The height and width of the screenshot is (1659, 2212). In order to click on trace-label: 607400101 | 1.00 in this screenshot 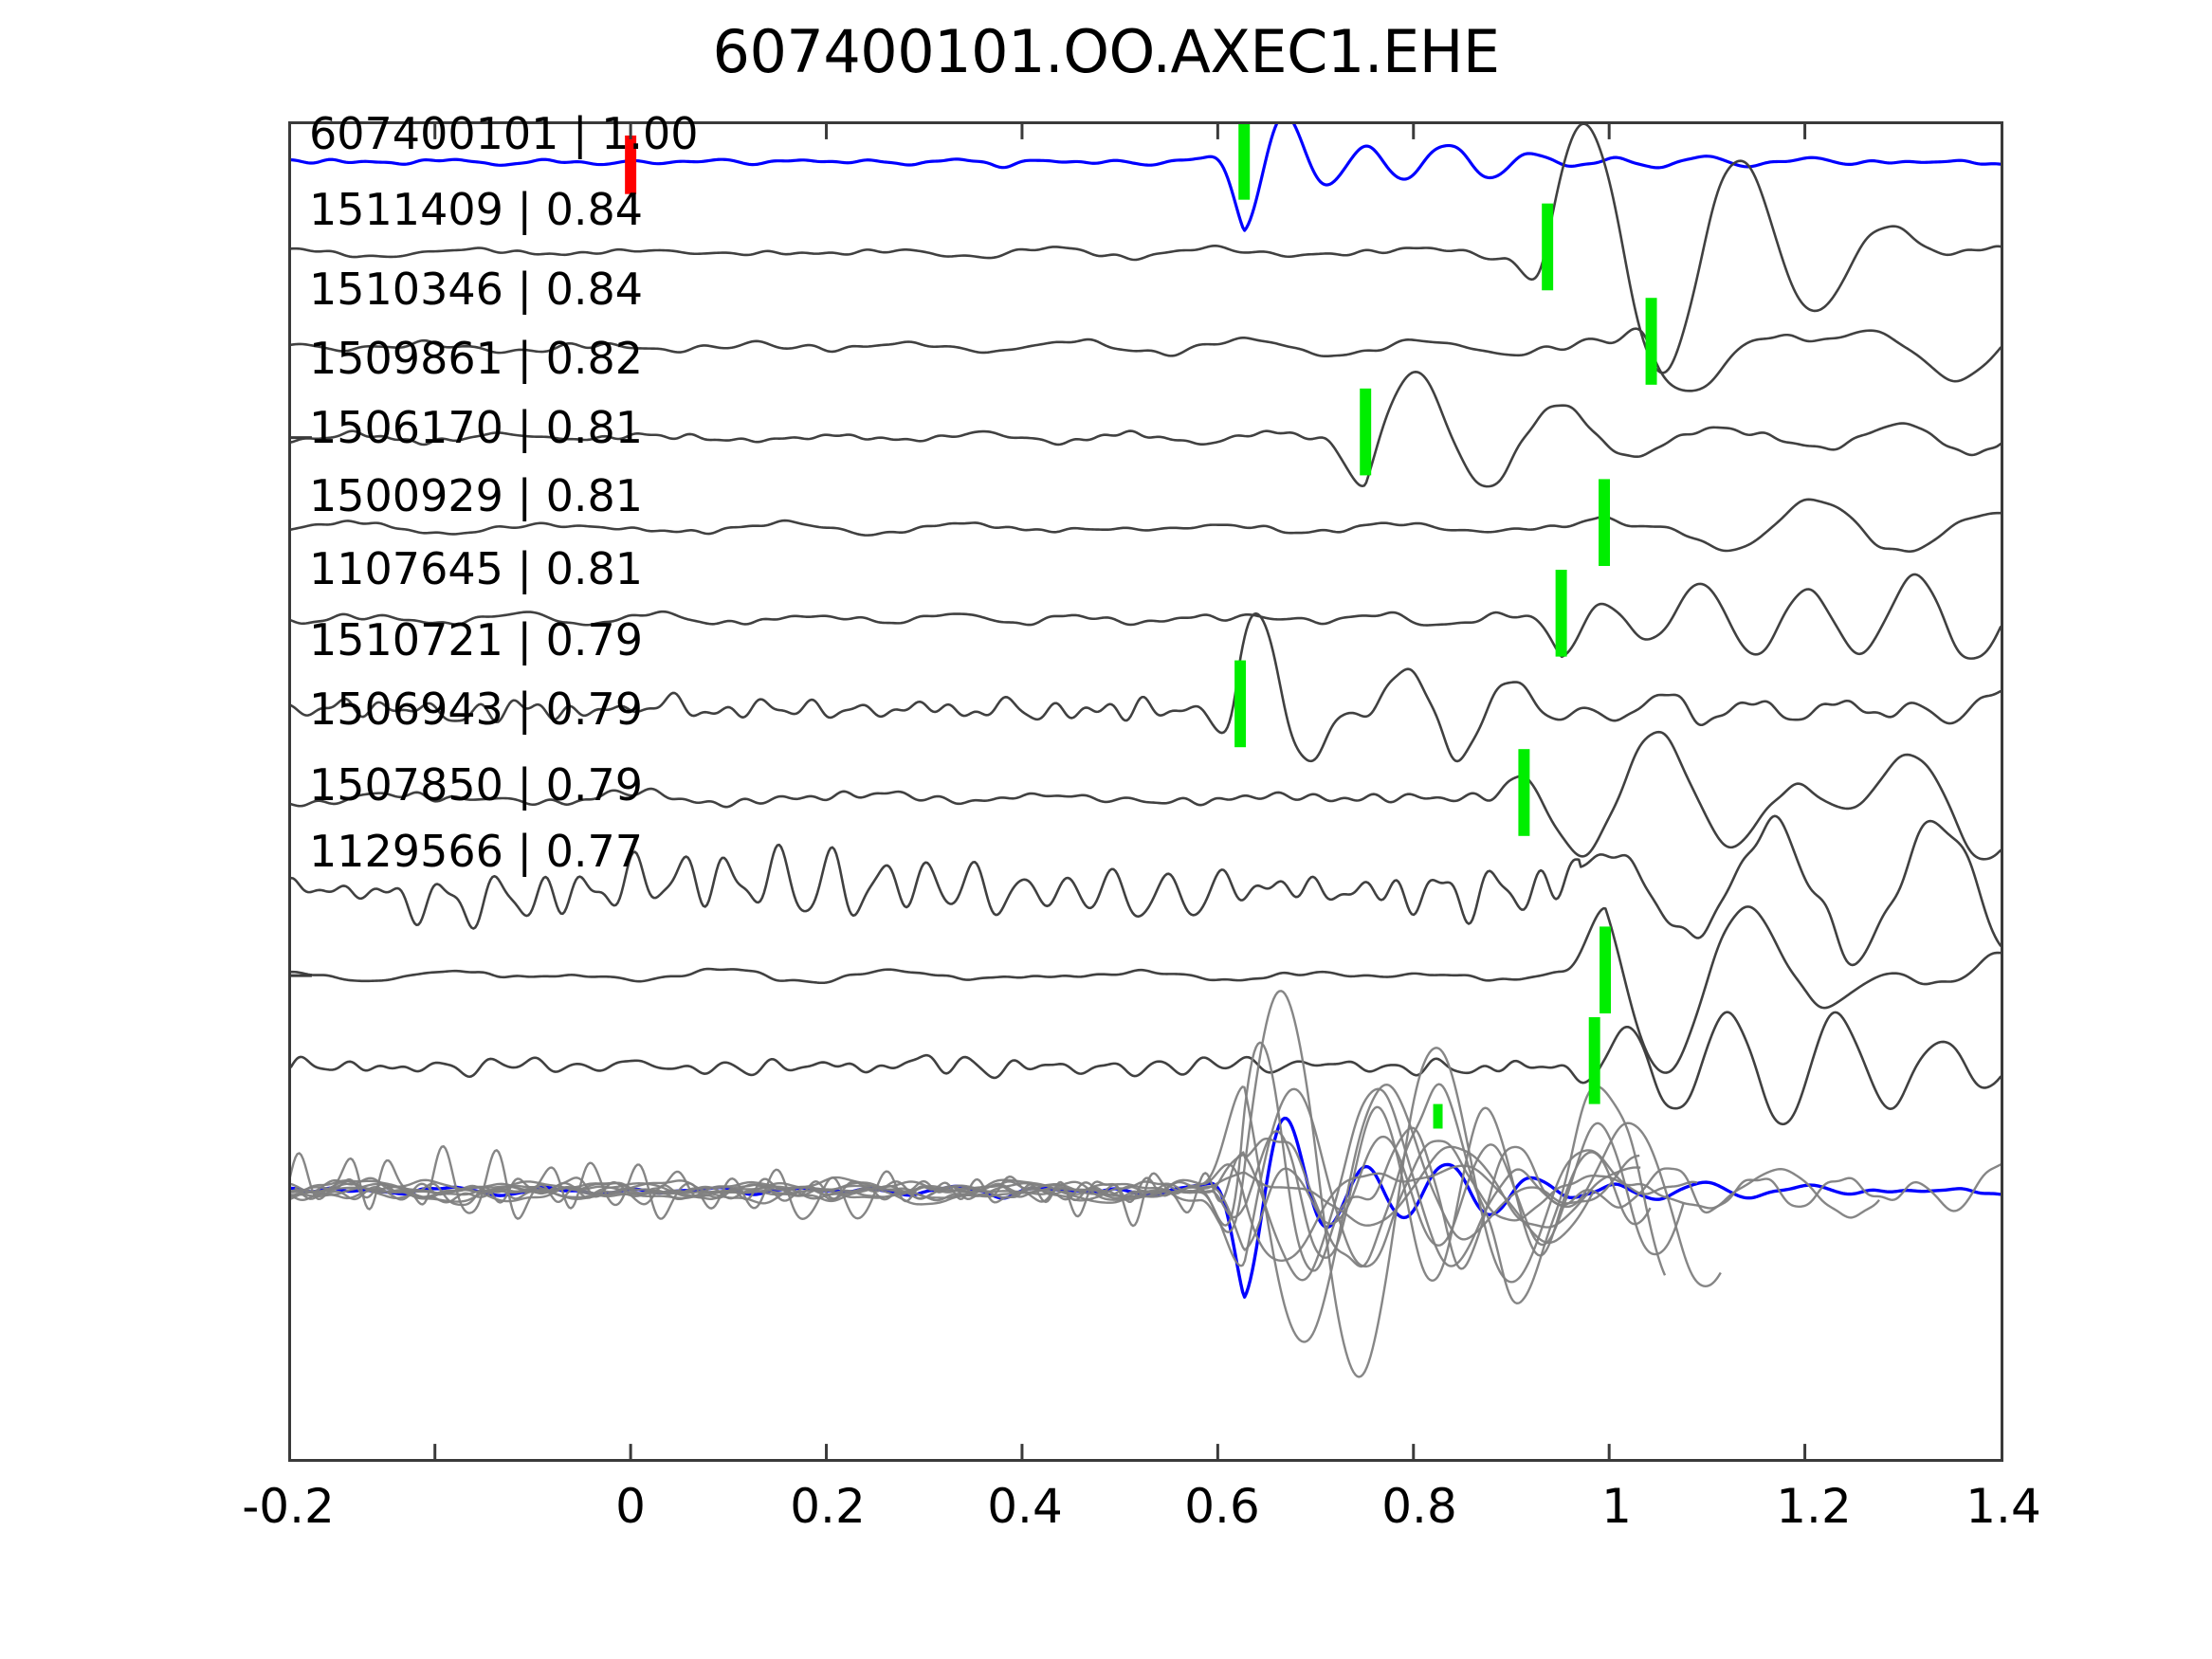, I will do `click(504, 133)`.